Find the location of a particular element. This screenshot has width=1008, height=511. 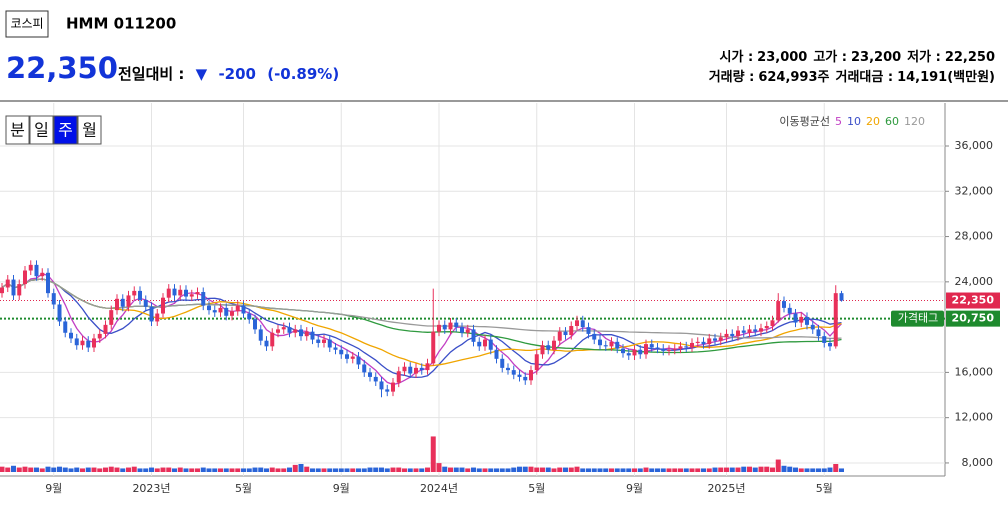

period-label: 주 is located at coordinates (65, 130).